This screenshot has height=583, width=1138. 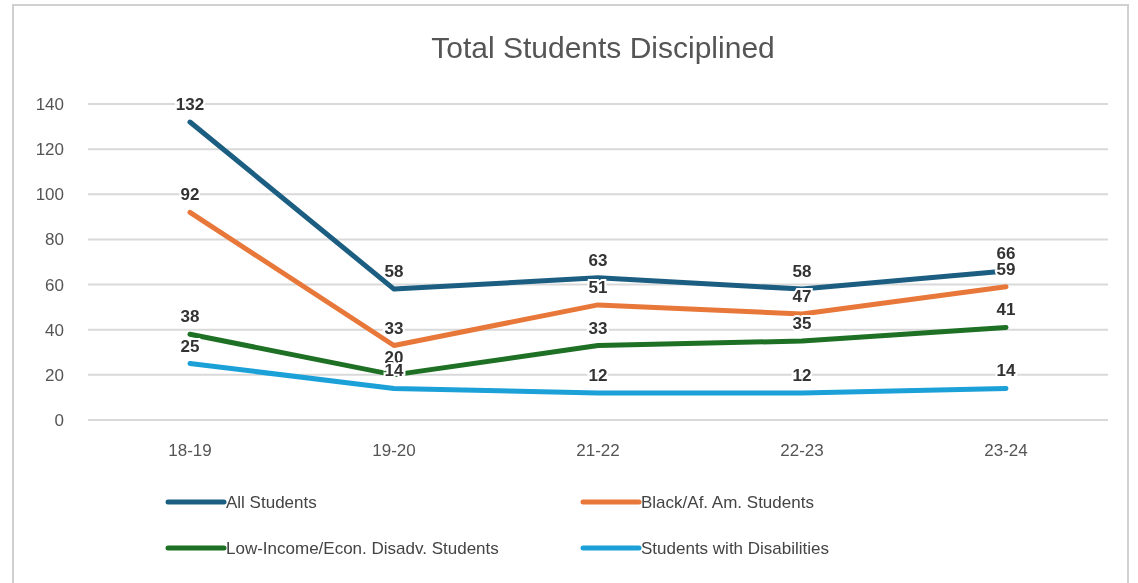 I want to click on y-tick-label: 100, so click(x=49, y=195).